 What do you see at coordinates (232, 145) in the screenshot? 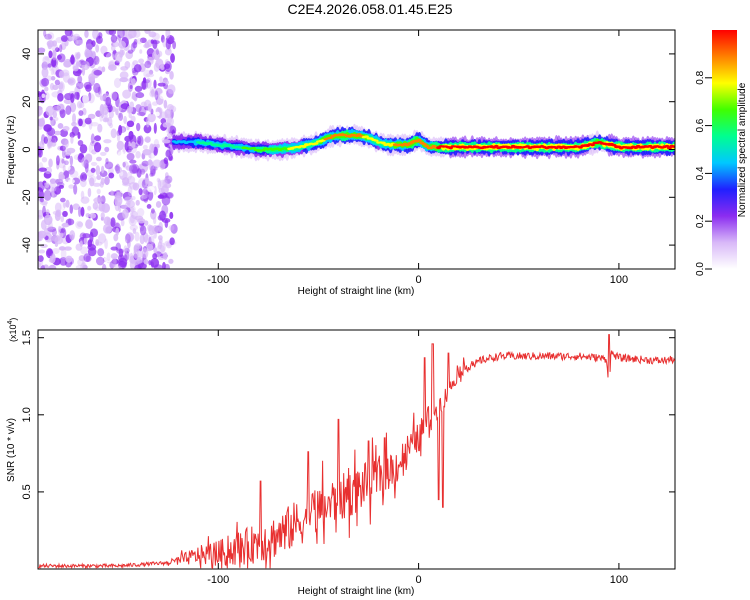
I see `ridge-cell` at bounding box center [232, 145].